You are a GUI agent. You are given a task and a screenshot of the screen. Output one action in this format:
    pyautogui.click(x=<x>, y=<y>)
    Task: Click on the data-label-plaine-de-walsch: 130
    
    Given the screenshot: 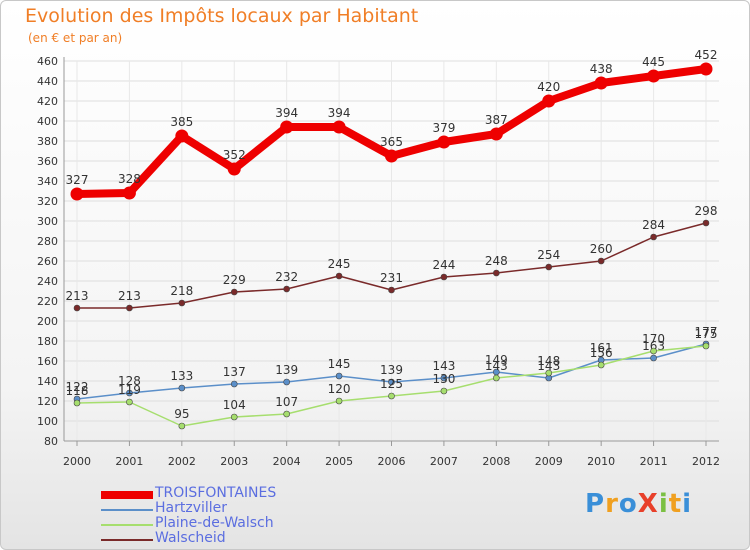 What is the action you would take?
    pyautogui.click(x=443, y=379)
    